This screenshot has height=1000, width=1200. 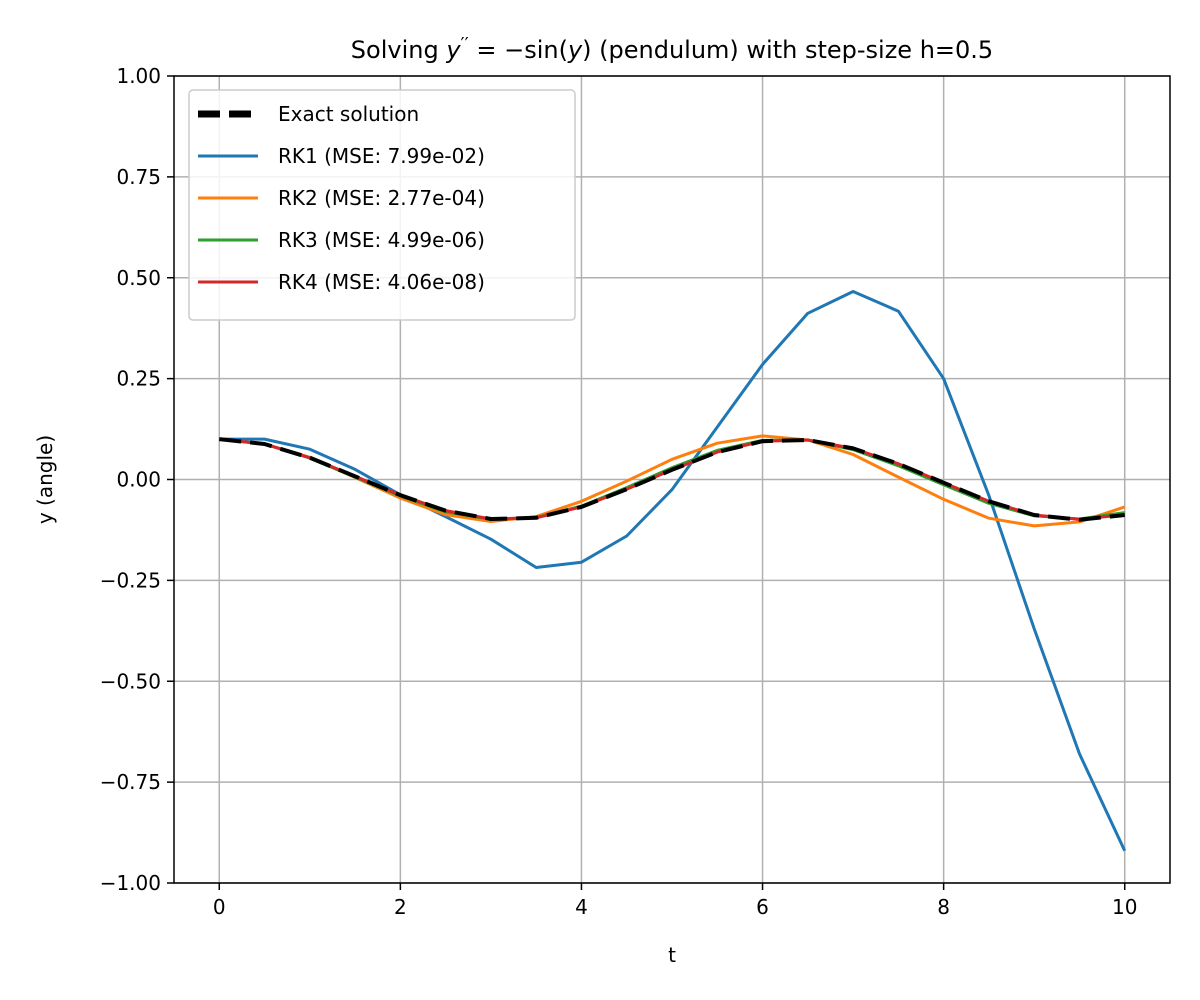 What do you see at coordinates (138, 76) in the screenshot?
I see `y-tick-label: 1.00` at bounding box center [138, 76].